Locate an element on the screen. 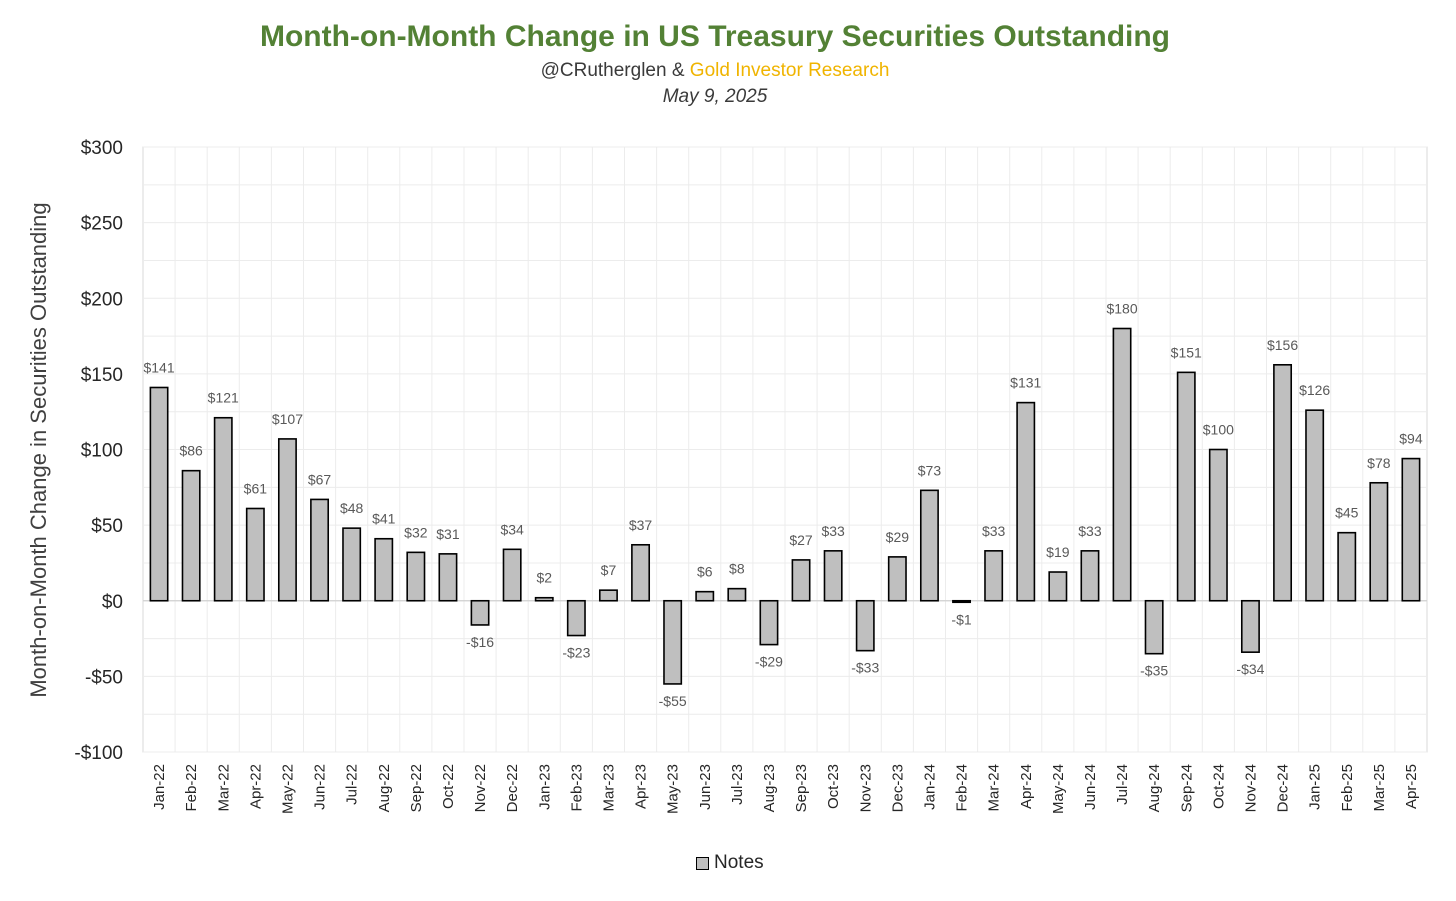 This screenshot has width=1456, height=901. data-label: $6 is located at coordinates (705, 572).